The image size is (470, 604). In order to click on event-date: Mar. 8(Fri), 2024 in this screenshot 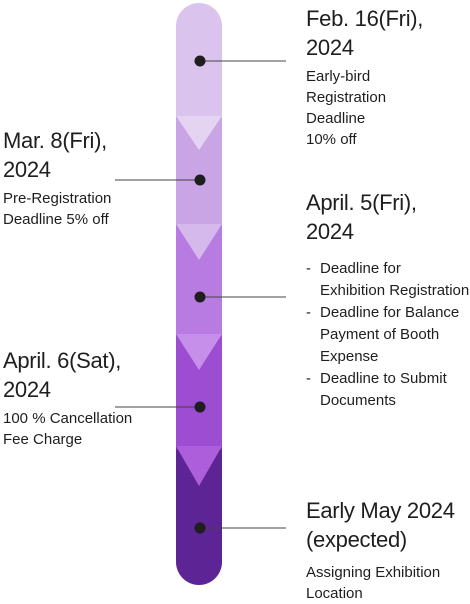, I will do `click(57, 155)`.